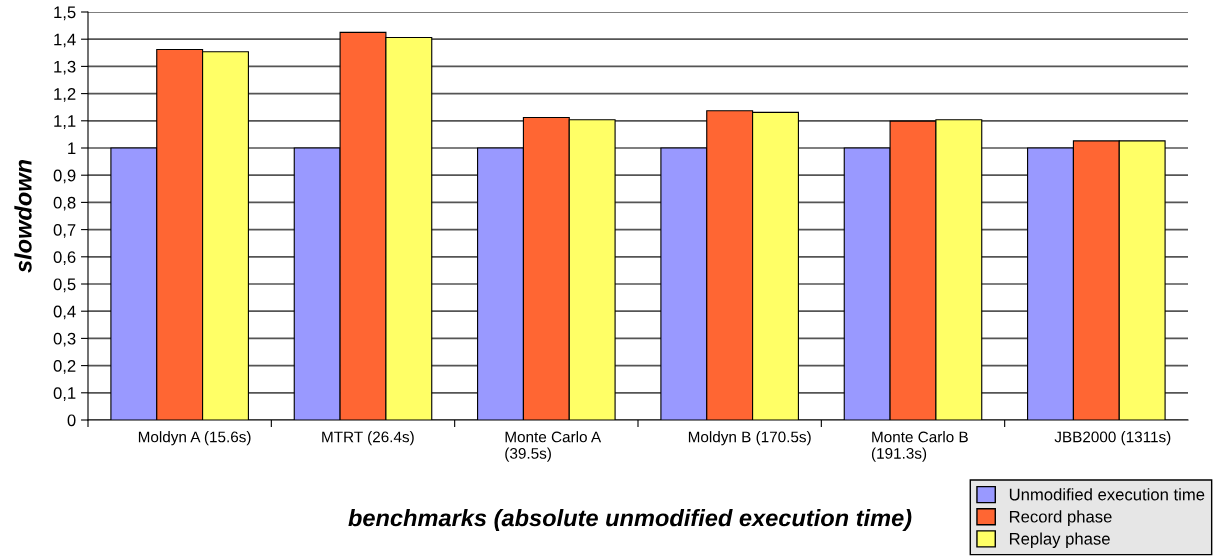 The width and height of the screenshot is (1215, 558). Describe the element at coordinates (65, 95) in the screenshot. I see `y-tick-label: 1,2` at that location.